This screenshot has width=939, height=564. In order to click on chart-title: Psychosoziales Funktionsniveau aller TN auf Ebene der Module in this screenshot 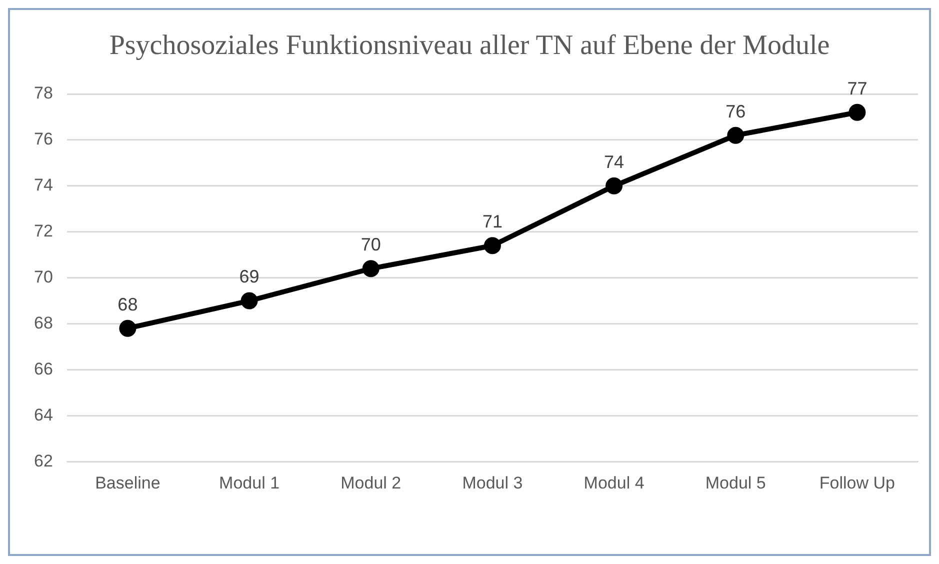, I will do `click(469, 46)`.